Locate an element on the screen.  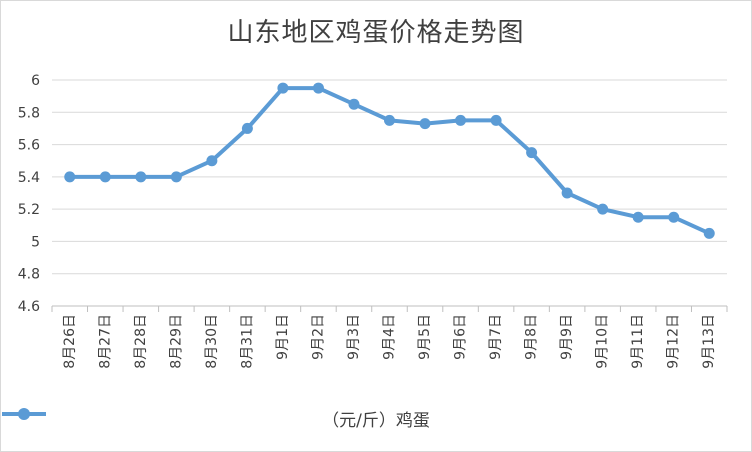
x-tick-label: 9月2日 is located at coordinates (318, 337).